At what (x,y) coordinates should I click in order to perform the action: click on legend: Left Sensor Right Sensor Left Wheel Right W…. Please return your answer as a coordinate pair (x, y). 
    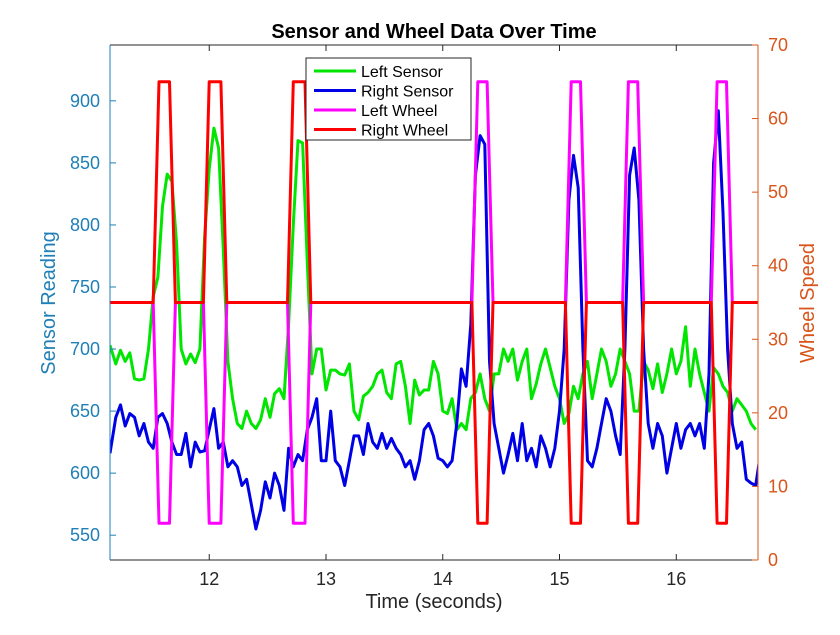
    Looking at the image, I should click on (388, 99).